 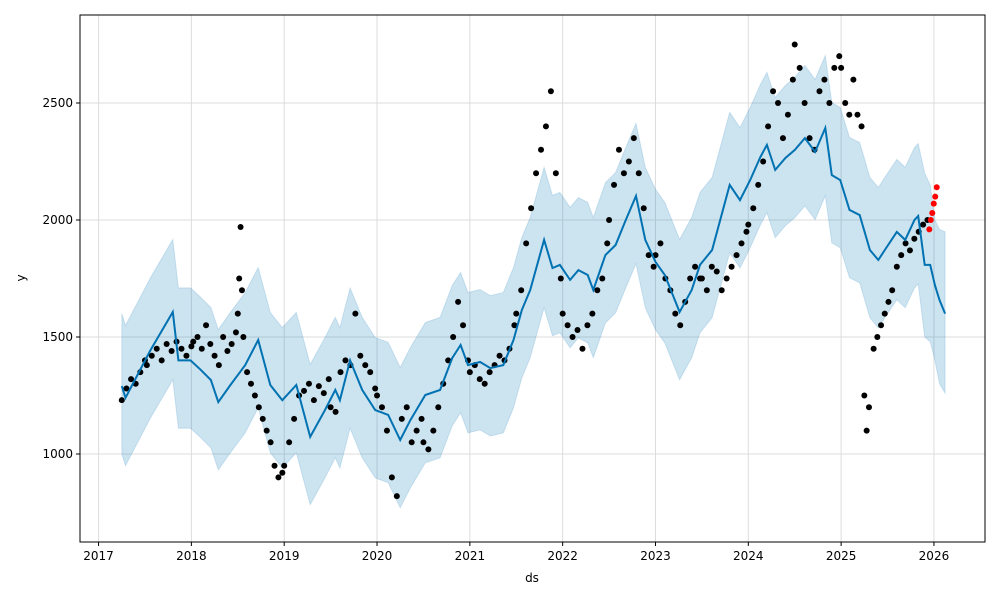 I want to click on x-tick-label: 2018, so click(x=191, y=556).